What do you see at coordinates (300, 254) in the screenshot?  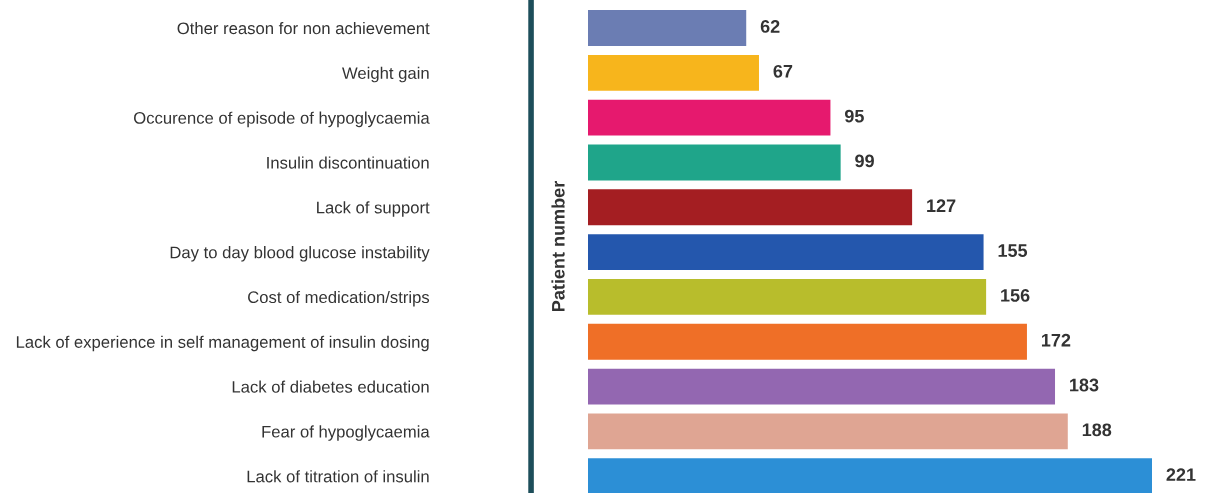 I see `y-tick-label: Day to day blood glucose instability` at bounding box center [300, 254].